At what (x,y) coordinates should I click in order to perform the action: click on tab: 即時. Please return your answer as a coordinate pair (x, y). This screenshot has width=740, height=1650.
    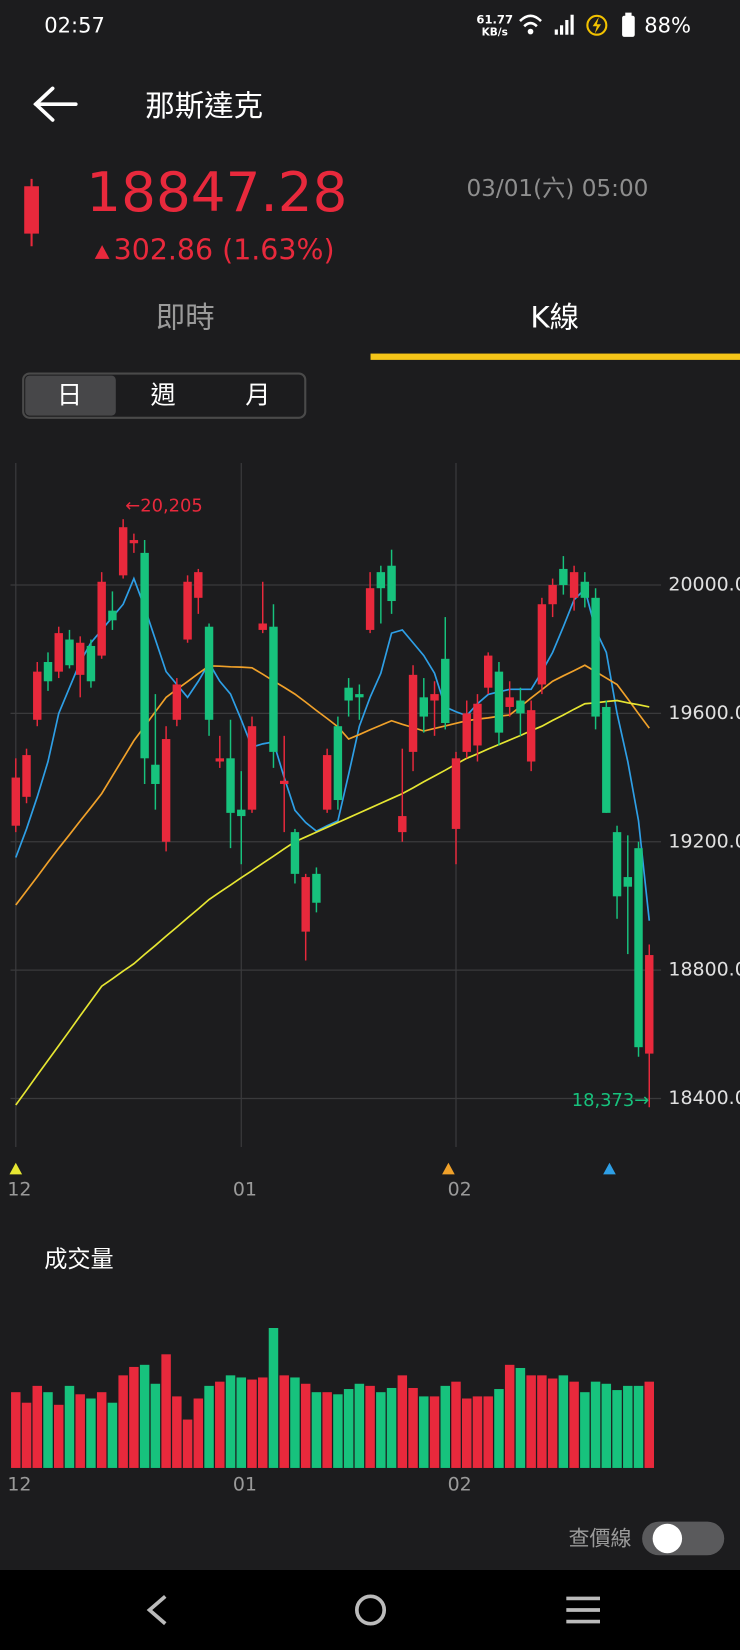
    Looking at the image, I should click on (185, 317).